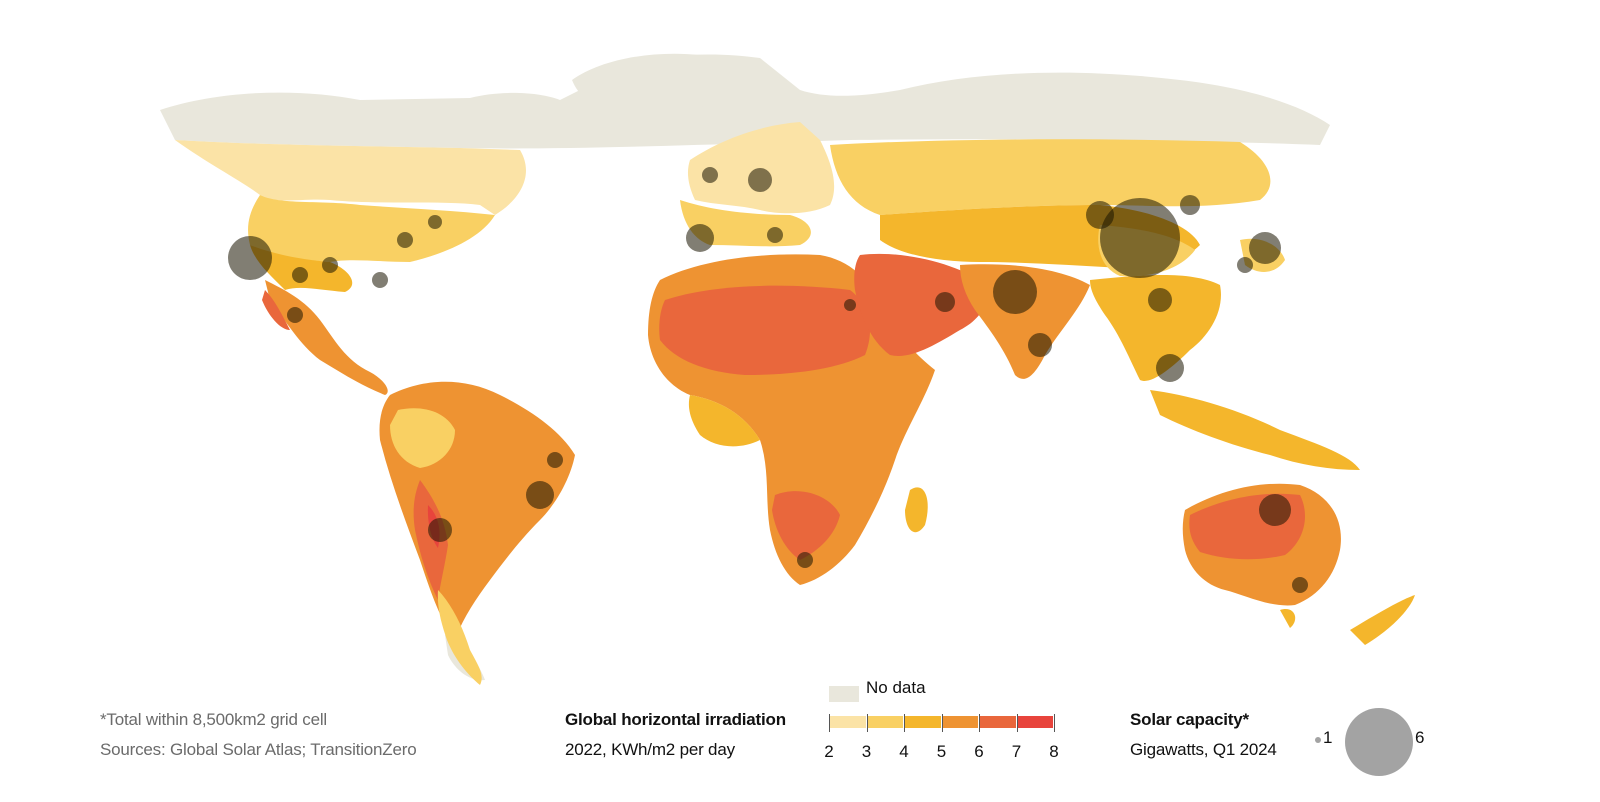 The height and width of the screenshot is (802, 1600). What do you see at coordinates (1189, 719) in the screenshot?
I see `capacity-legend-title: Solar capacity*` at bounding box center [1189, 719].